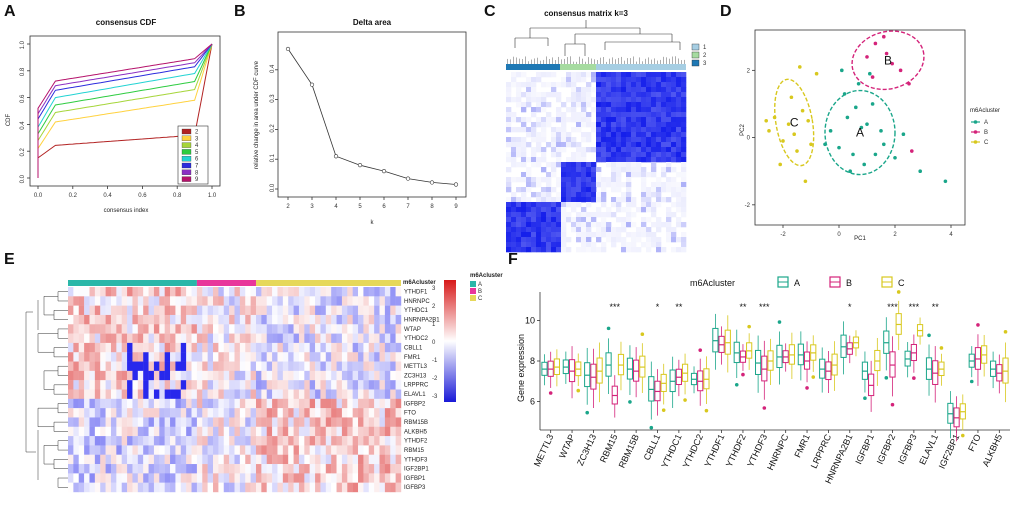 The image size is (1021, 516). What do you see at coordinates (435, 379) in the screenshot?
I see `heatmap-scale-label: -2` at bounding box center [435, 379].